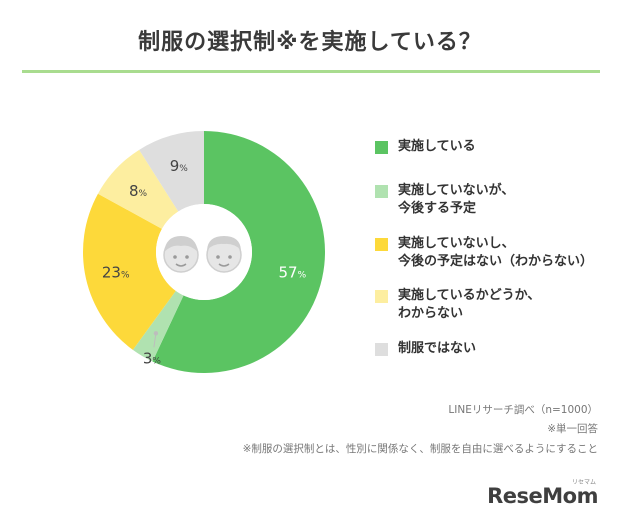 This screenshot has width=620, height=520. What do you see at coordinates (310, 42) in the screenshot?
I see `chart-title: 制服の選択制※を実施している？` at bounding box center [310, 42].